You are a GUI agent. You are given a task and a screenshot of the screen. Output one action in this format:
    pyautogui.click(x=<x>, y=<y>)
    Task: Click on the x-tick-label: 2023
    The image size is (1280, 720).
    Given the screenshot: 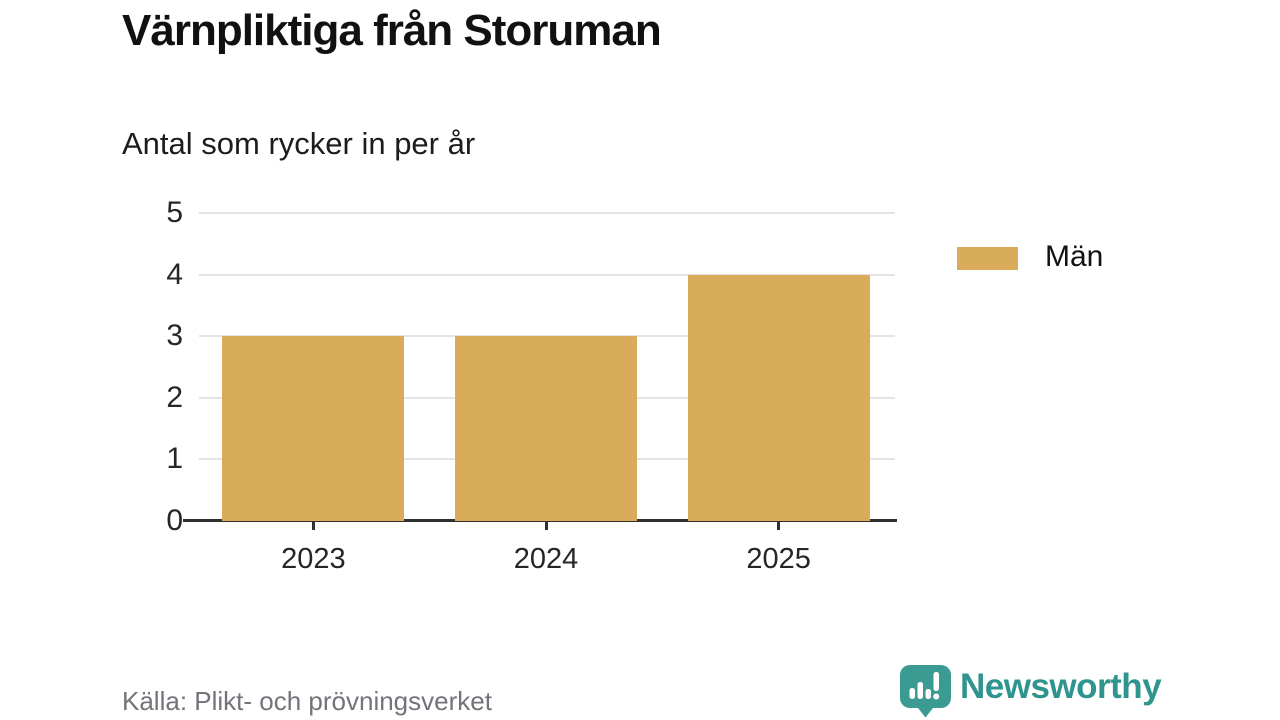 What is the action you would take?
    pyautogui.click(x=313, y=559)
    